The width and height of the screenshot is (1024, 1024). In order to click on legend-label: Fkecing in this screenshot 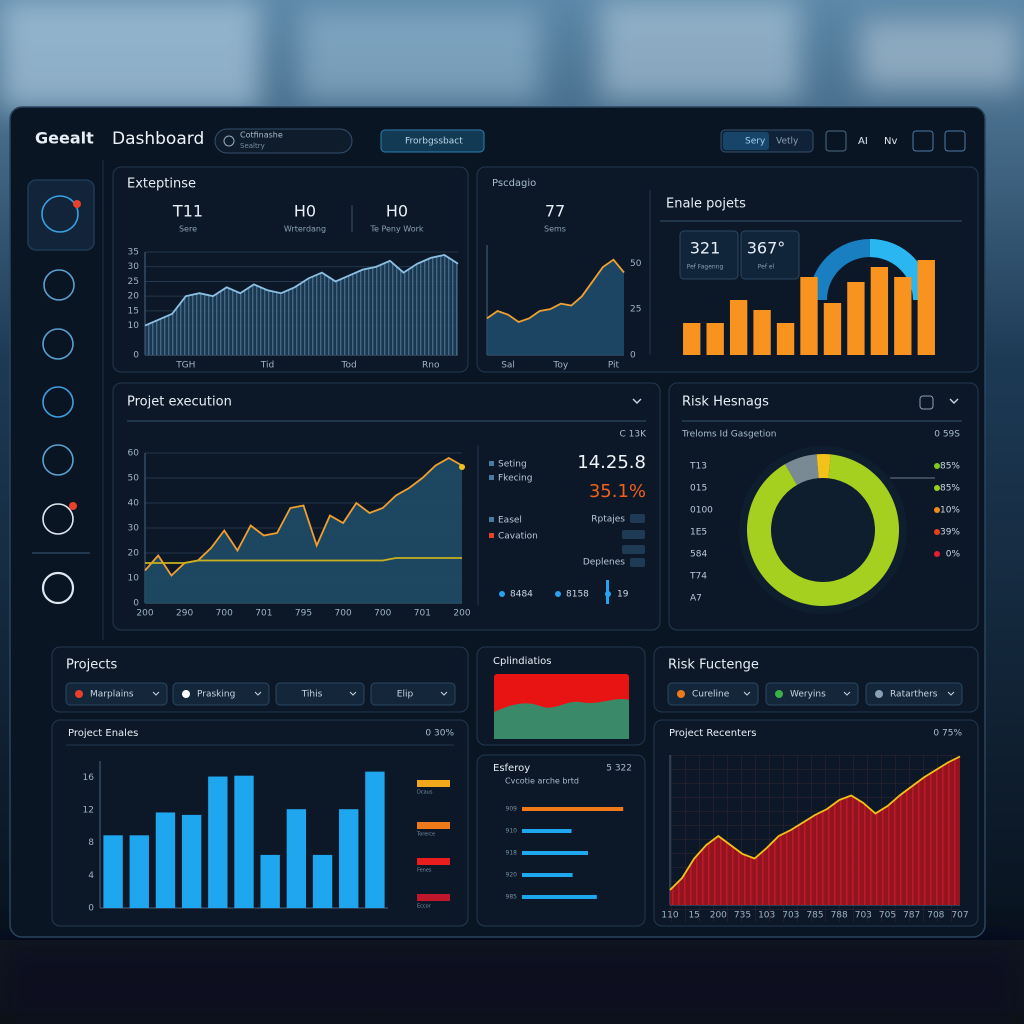, I will do `click(515, 479)`.